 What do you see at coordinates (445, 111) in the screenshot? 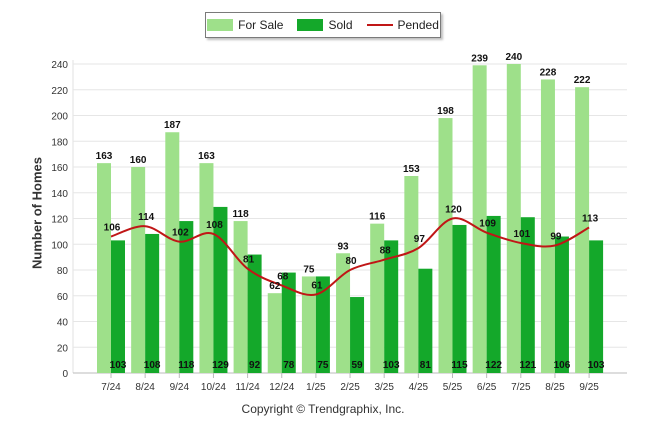
I see `data-label-for-sale: 198` at bounding box center [445, 111].